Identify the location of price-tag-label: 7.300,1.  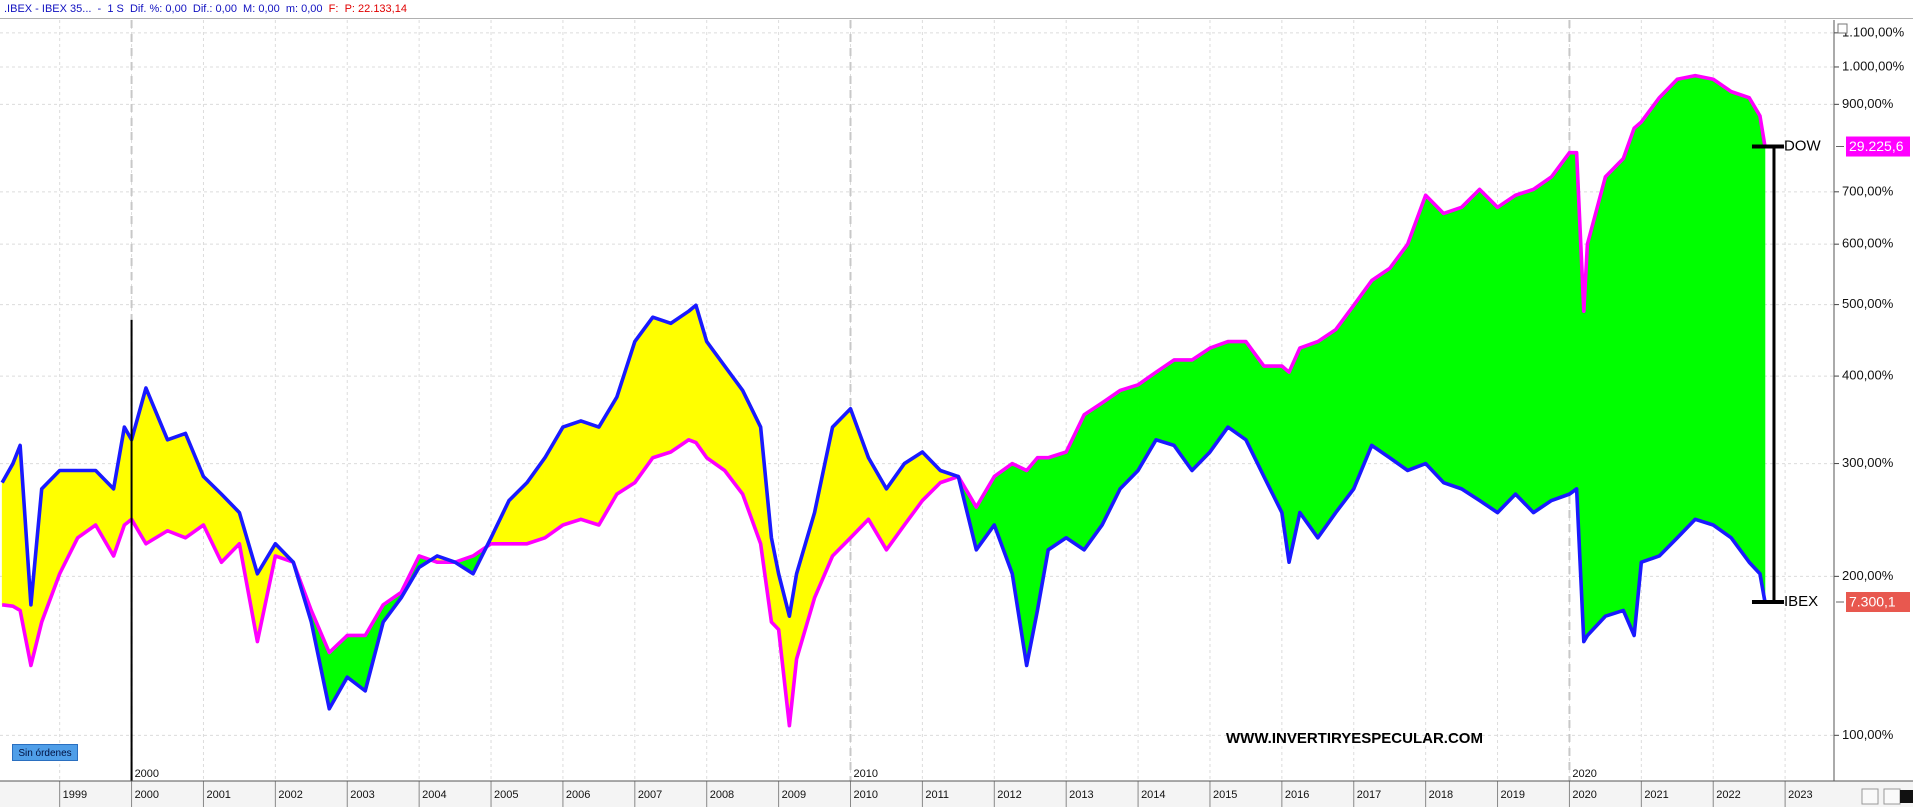
(1872, 602).